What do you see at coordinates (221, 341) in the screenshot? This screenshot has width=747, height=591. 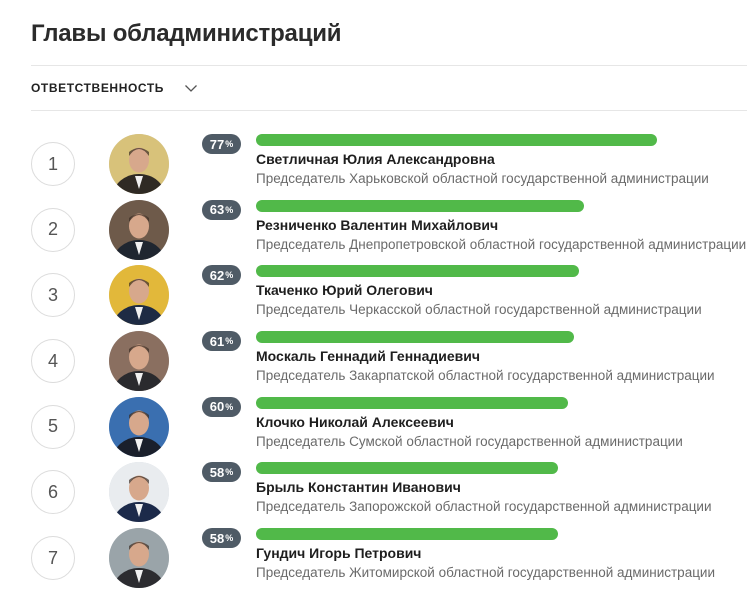 I see `percent-badge: 61%` at bounding box center [221, 341].